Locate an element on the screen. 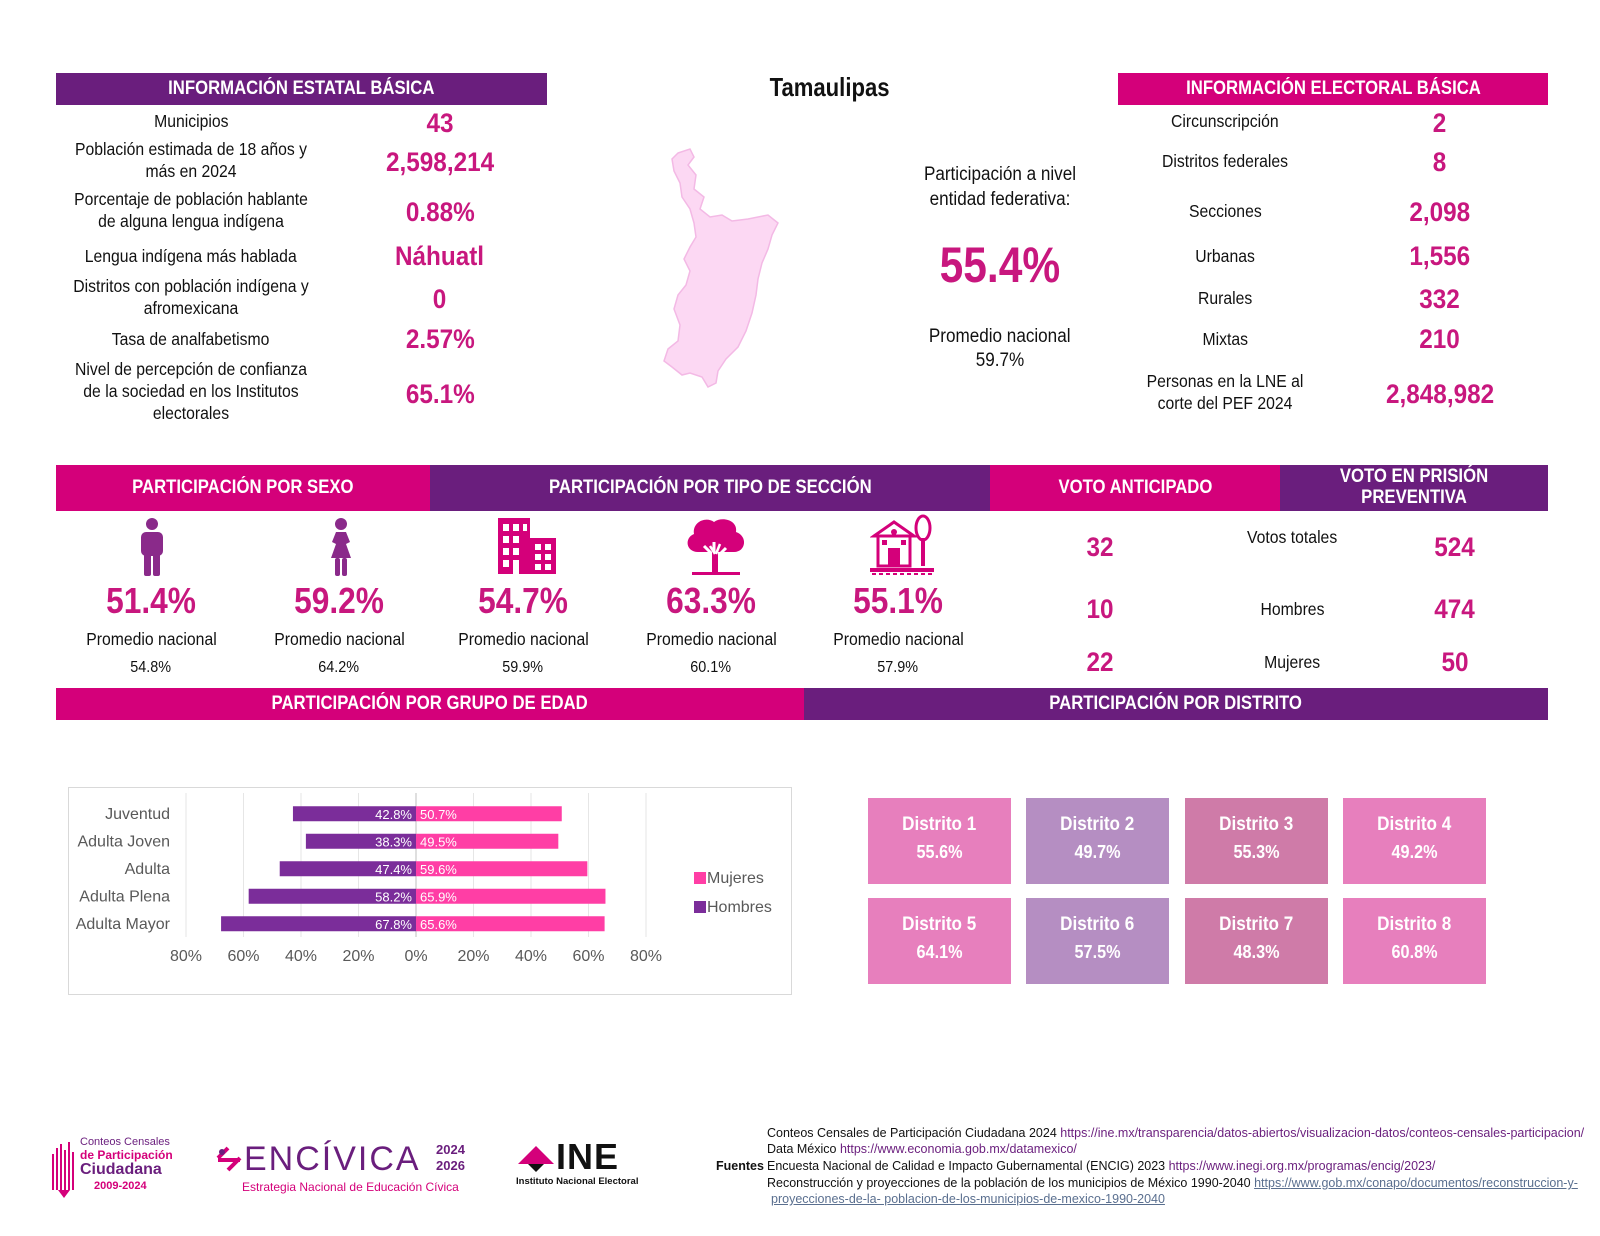 The width and height of the screenshot is (1600, 1236). x-tick-label: 60% is located at coordinates (243, 956).